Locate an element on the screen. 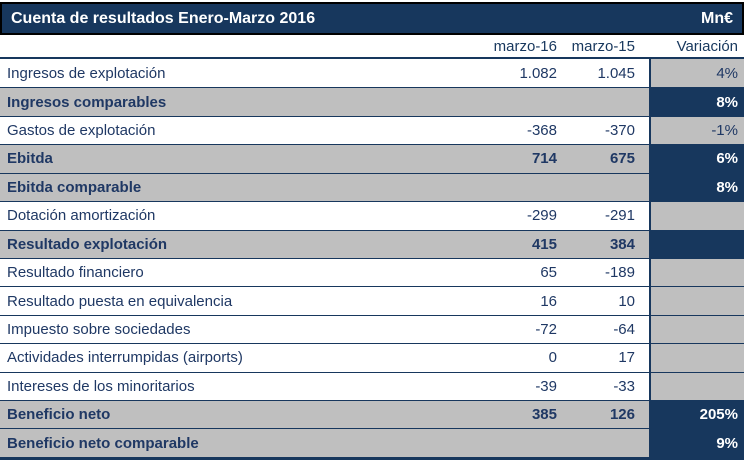 This screenshot has height=475, width=746. value-marzo-15: 384 is located at coordinates (622, 244).